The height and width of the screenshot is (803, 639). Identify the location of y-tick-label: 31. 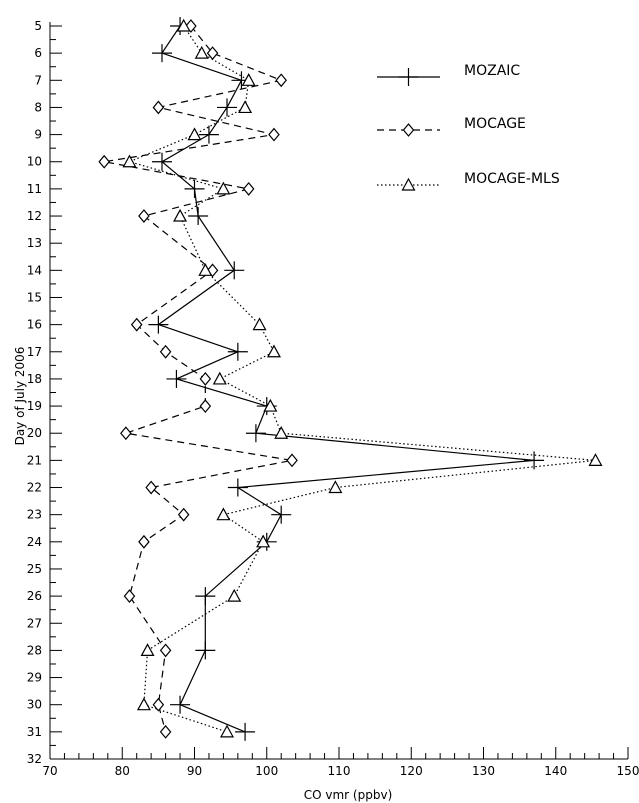
(34, 732).